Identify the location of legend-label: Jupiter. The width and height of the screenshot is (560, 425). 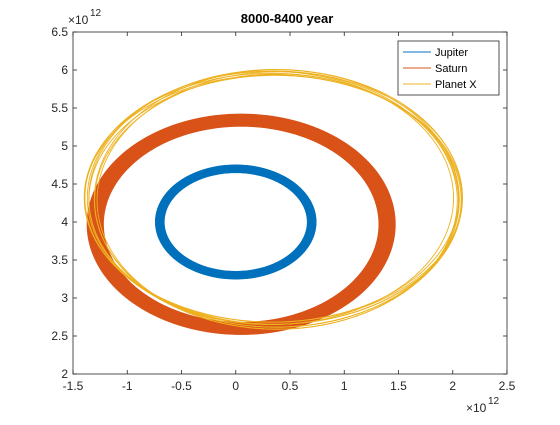
(451, 53).